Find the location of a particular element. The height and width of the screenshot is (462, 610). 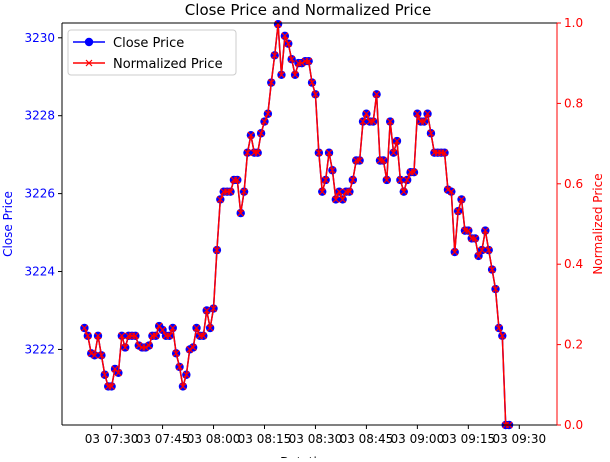

right-y-tick-label: 0.8 is located at coordinates (573, 103).